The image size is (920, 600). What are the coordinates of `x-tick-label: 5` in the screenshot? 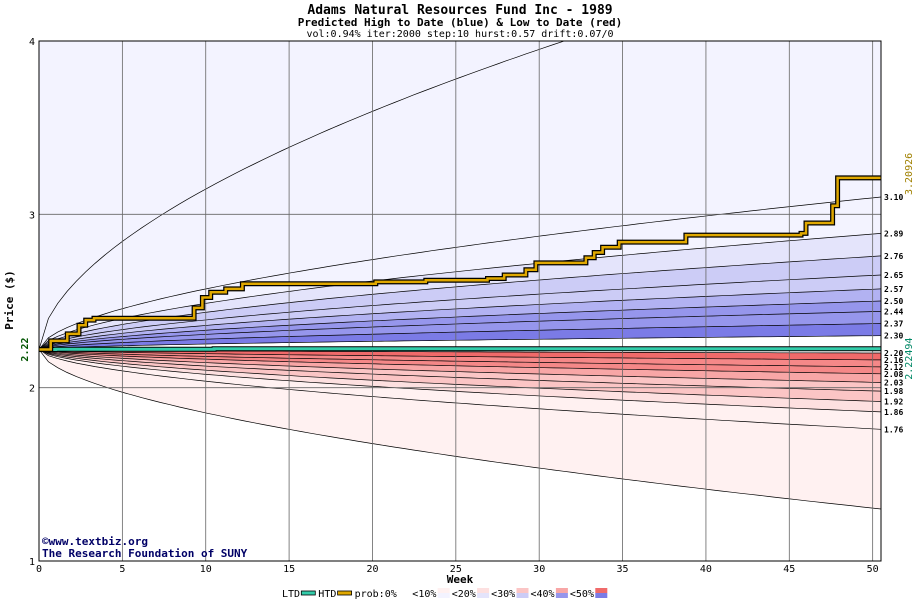 It's located at (122, 569).